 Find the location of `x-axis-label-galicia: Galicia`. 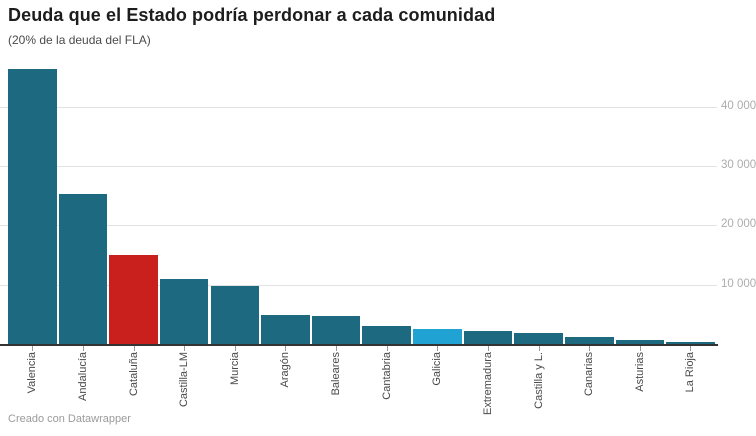

x-axis-label-galicia: Galicia is located at coordinates (437, 369).